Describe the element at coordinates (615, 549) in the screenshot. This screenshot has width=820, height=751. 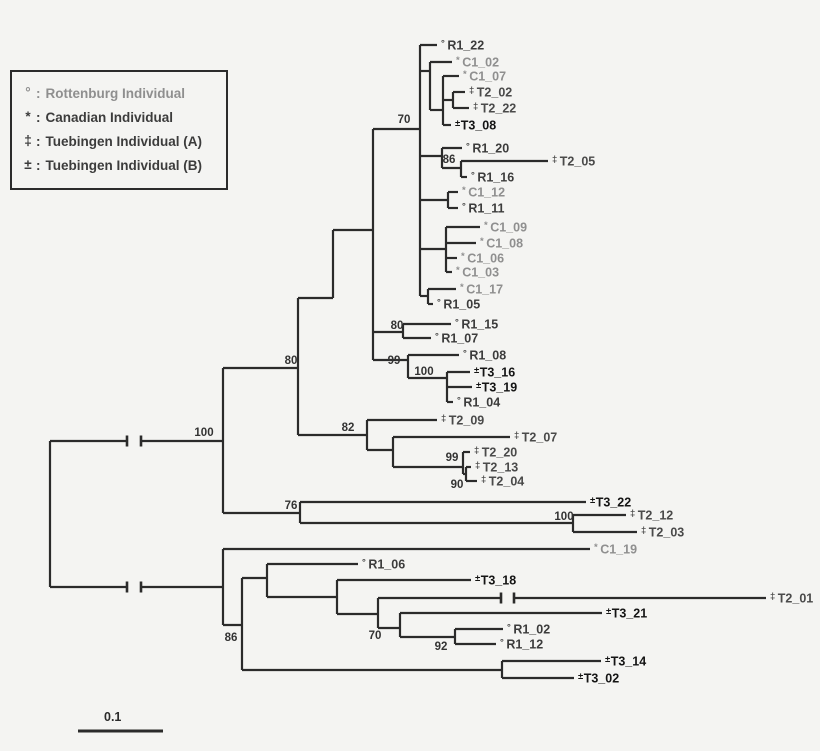
I see `tip-label-C1_19: * C1_19` at that location.